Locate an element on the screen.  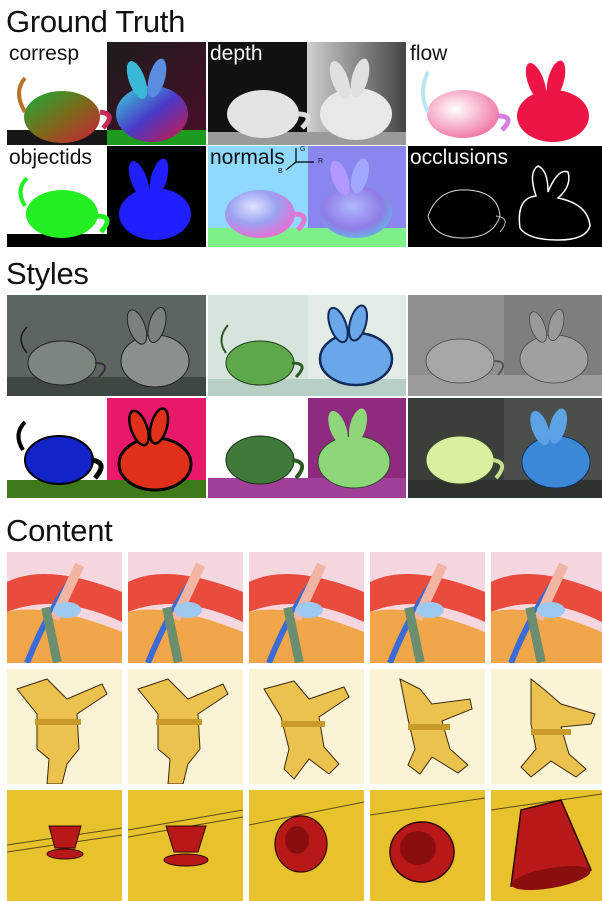
content-row1-frame5 is located at coordinates (546, 607).